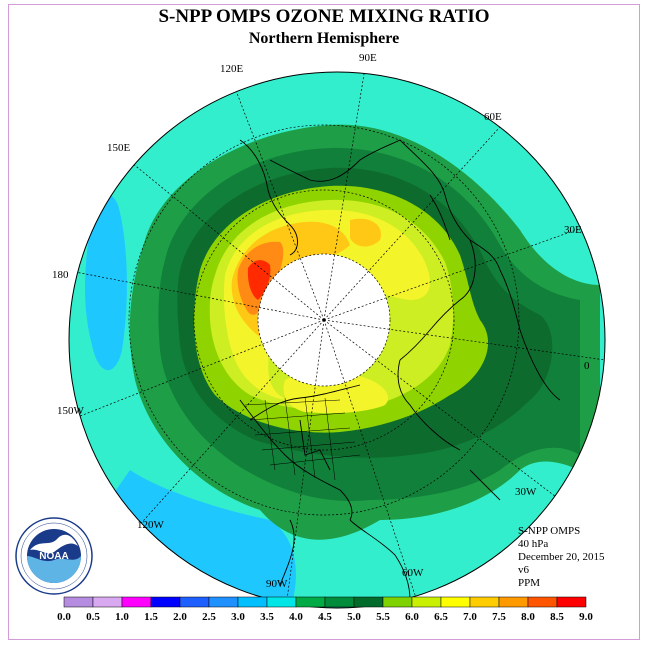 Image resolution: width=648 pixels, height=648 pixels. I want to click on map-title: S-NPP OMPS OZONE MIXING RATIO, so click(324, 16).